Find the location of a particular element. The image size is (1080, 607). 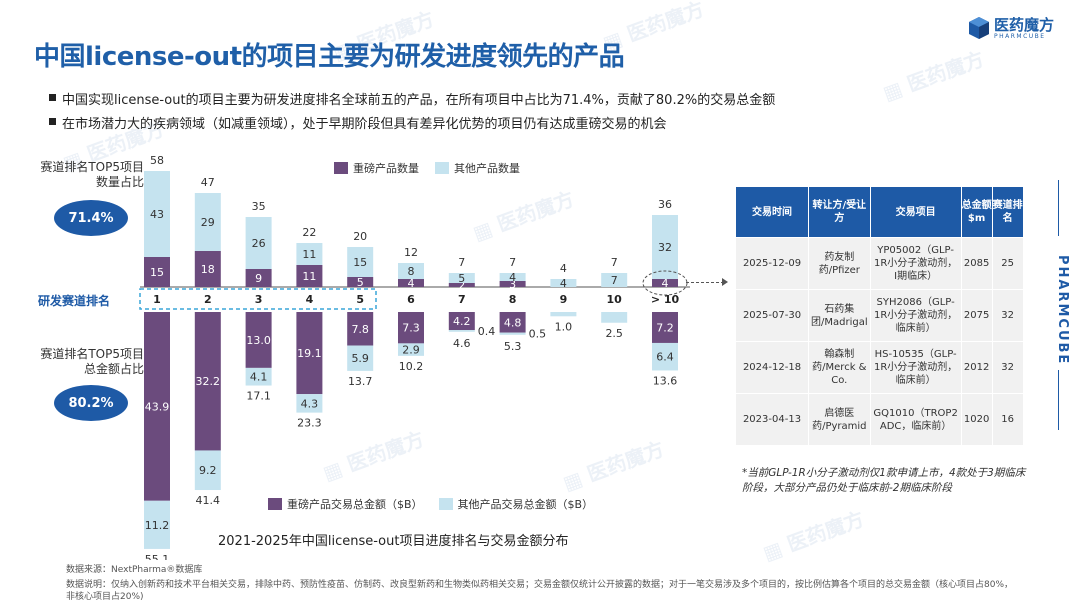

label-other-amount: 6.4 is located at coordinates (665, 357).